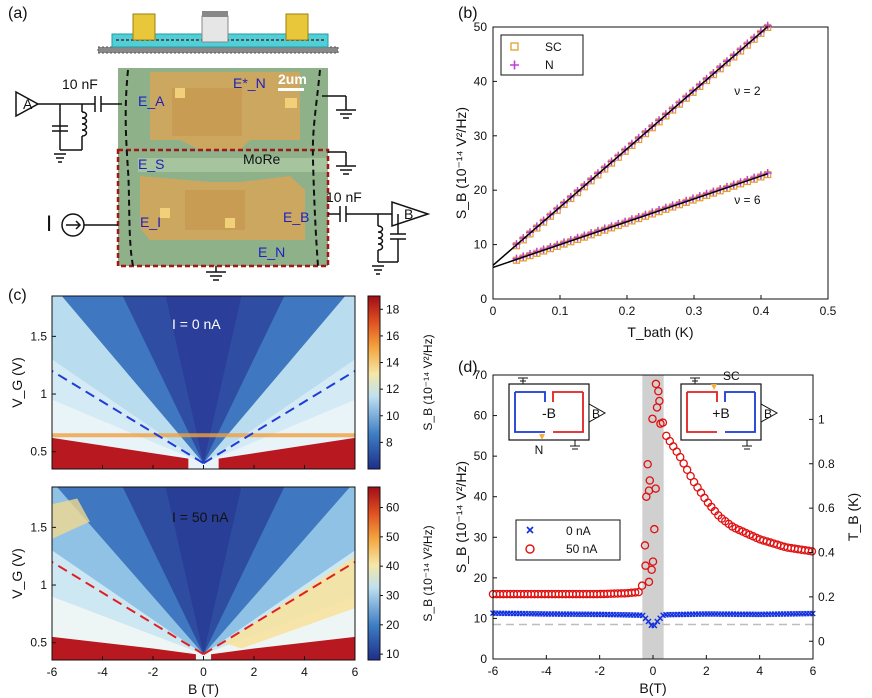 The image size is (872, 698). I want to click on x-tick-label-c: 0, so click(203, 672).